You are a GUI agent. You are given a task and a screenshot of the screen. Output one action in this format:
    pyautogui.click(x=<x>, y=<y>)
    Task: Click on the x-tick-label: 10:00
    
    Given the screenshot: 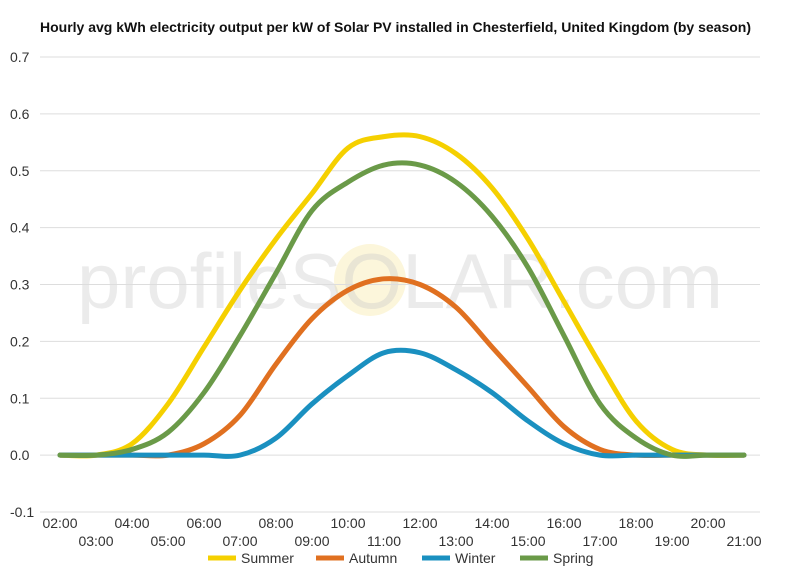 What is the action you would take?
    pyautogui.click(x=347, y=523)
    